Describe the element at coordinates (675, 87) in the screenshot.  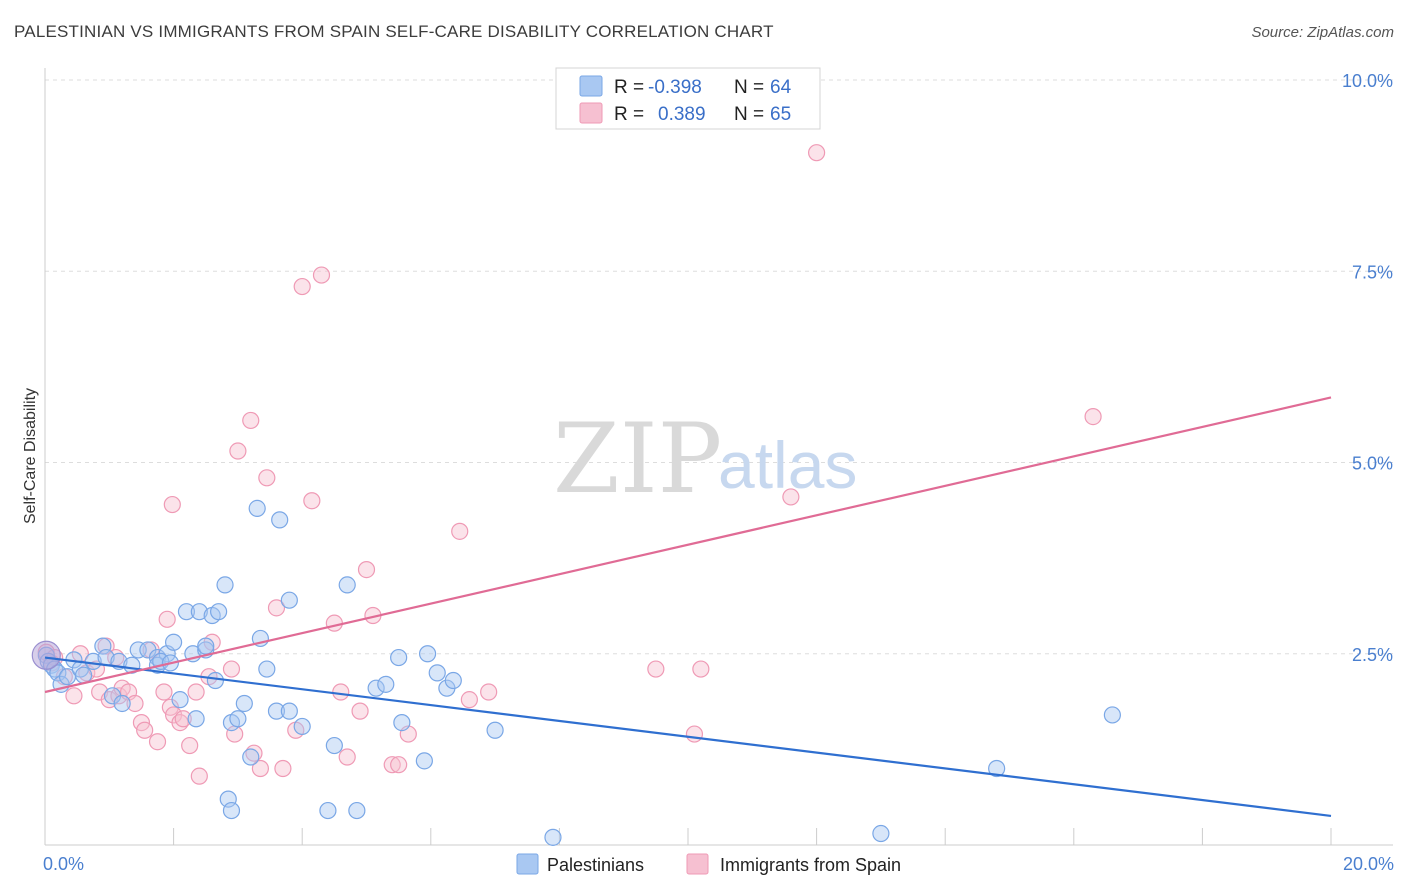
I see `legend-r-value-1: -0.398` at that location.